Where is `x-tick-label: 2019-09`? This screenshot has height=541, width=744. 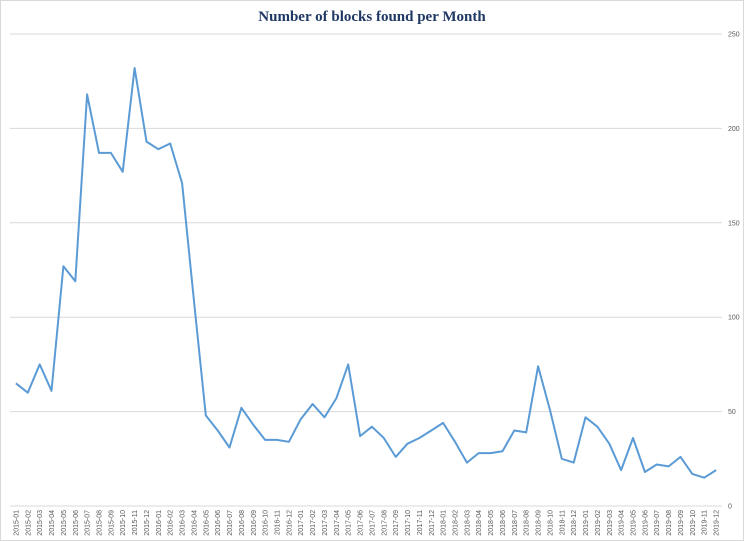
x-tick-label: 2019-09 is located at coordinates (681, 523).